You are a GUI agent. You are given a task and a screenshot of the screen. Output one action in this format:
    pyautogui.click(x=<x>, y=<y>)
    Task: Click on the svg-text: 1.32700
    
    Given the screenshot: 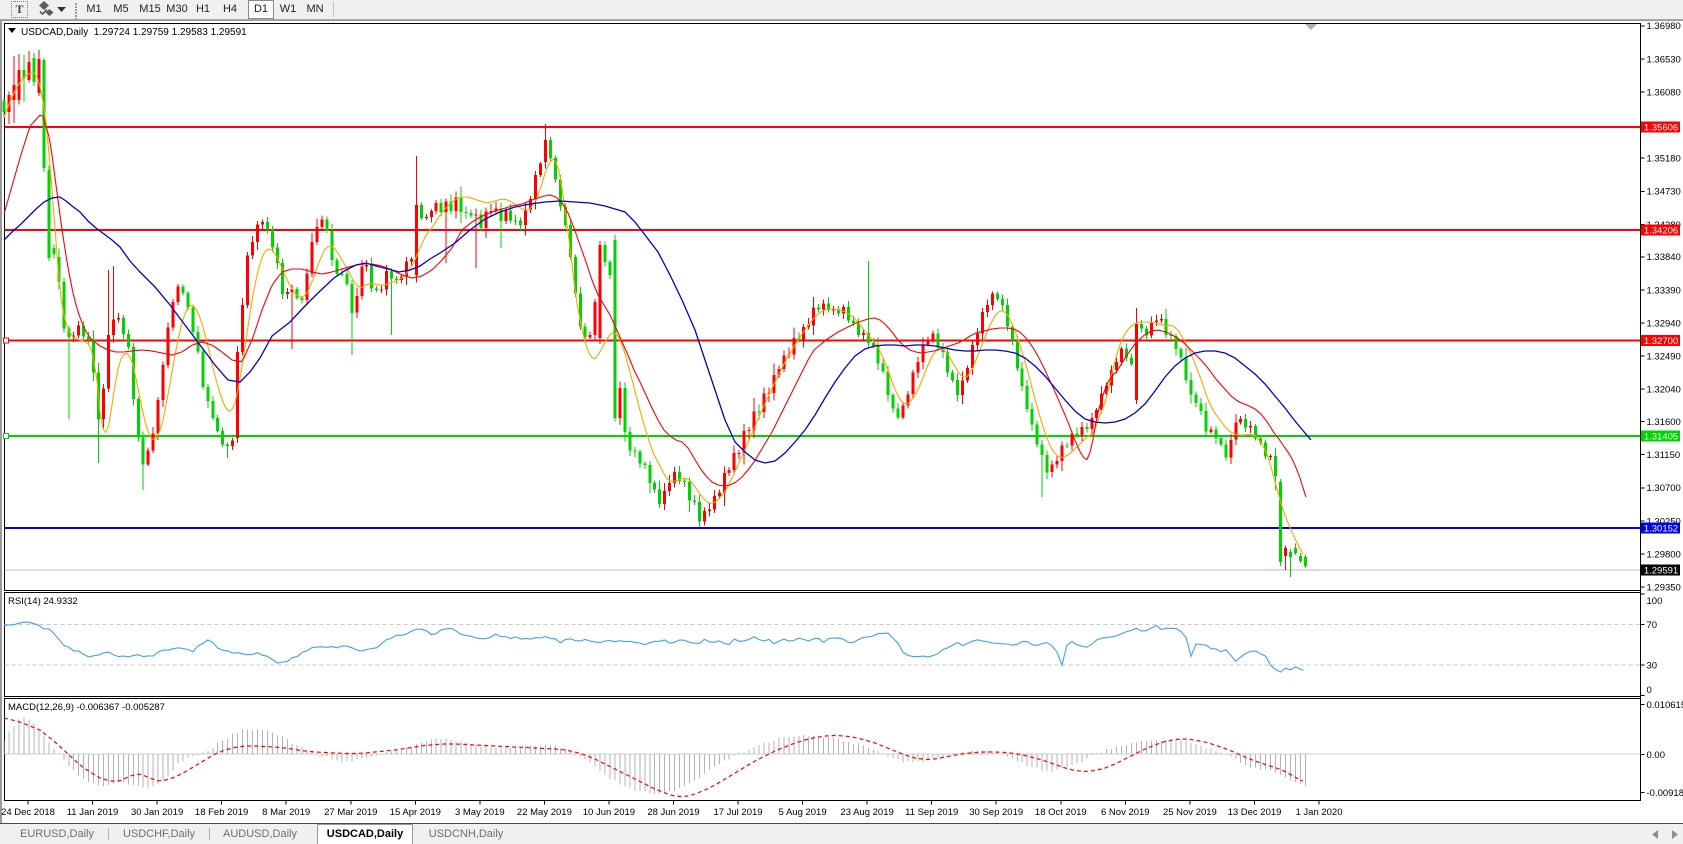 What is the action you would take?
    pyautogui.click(x=1661, y=341)
    